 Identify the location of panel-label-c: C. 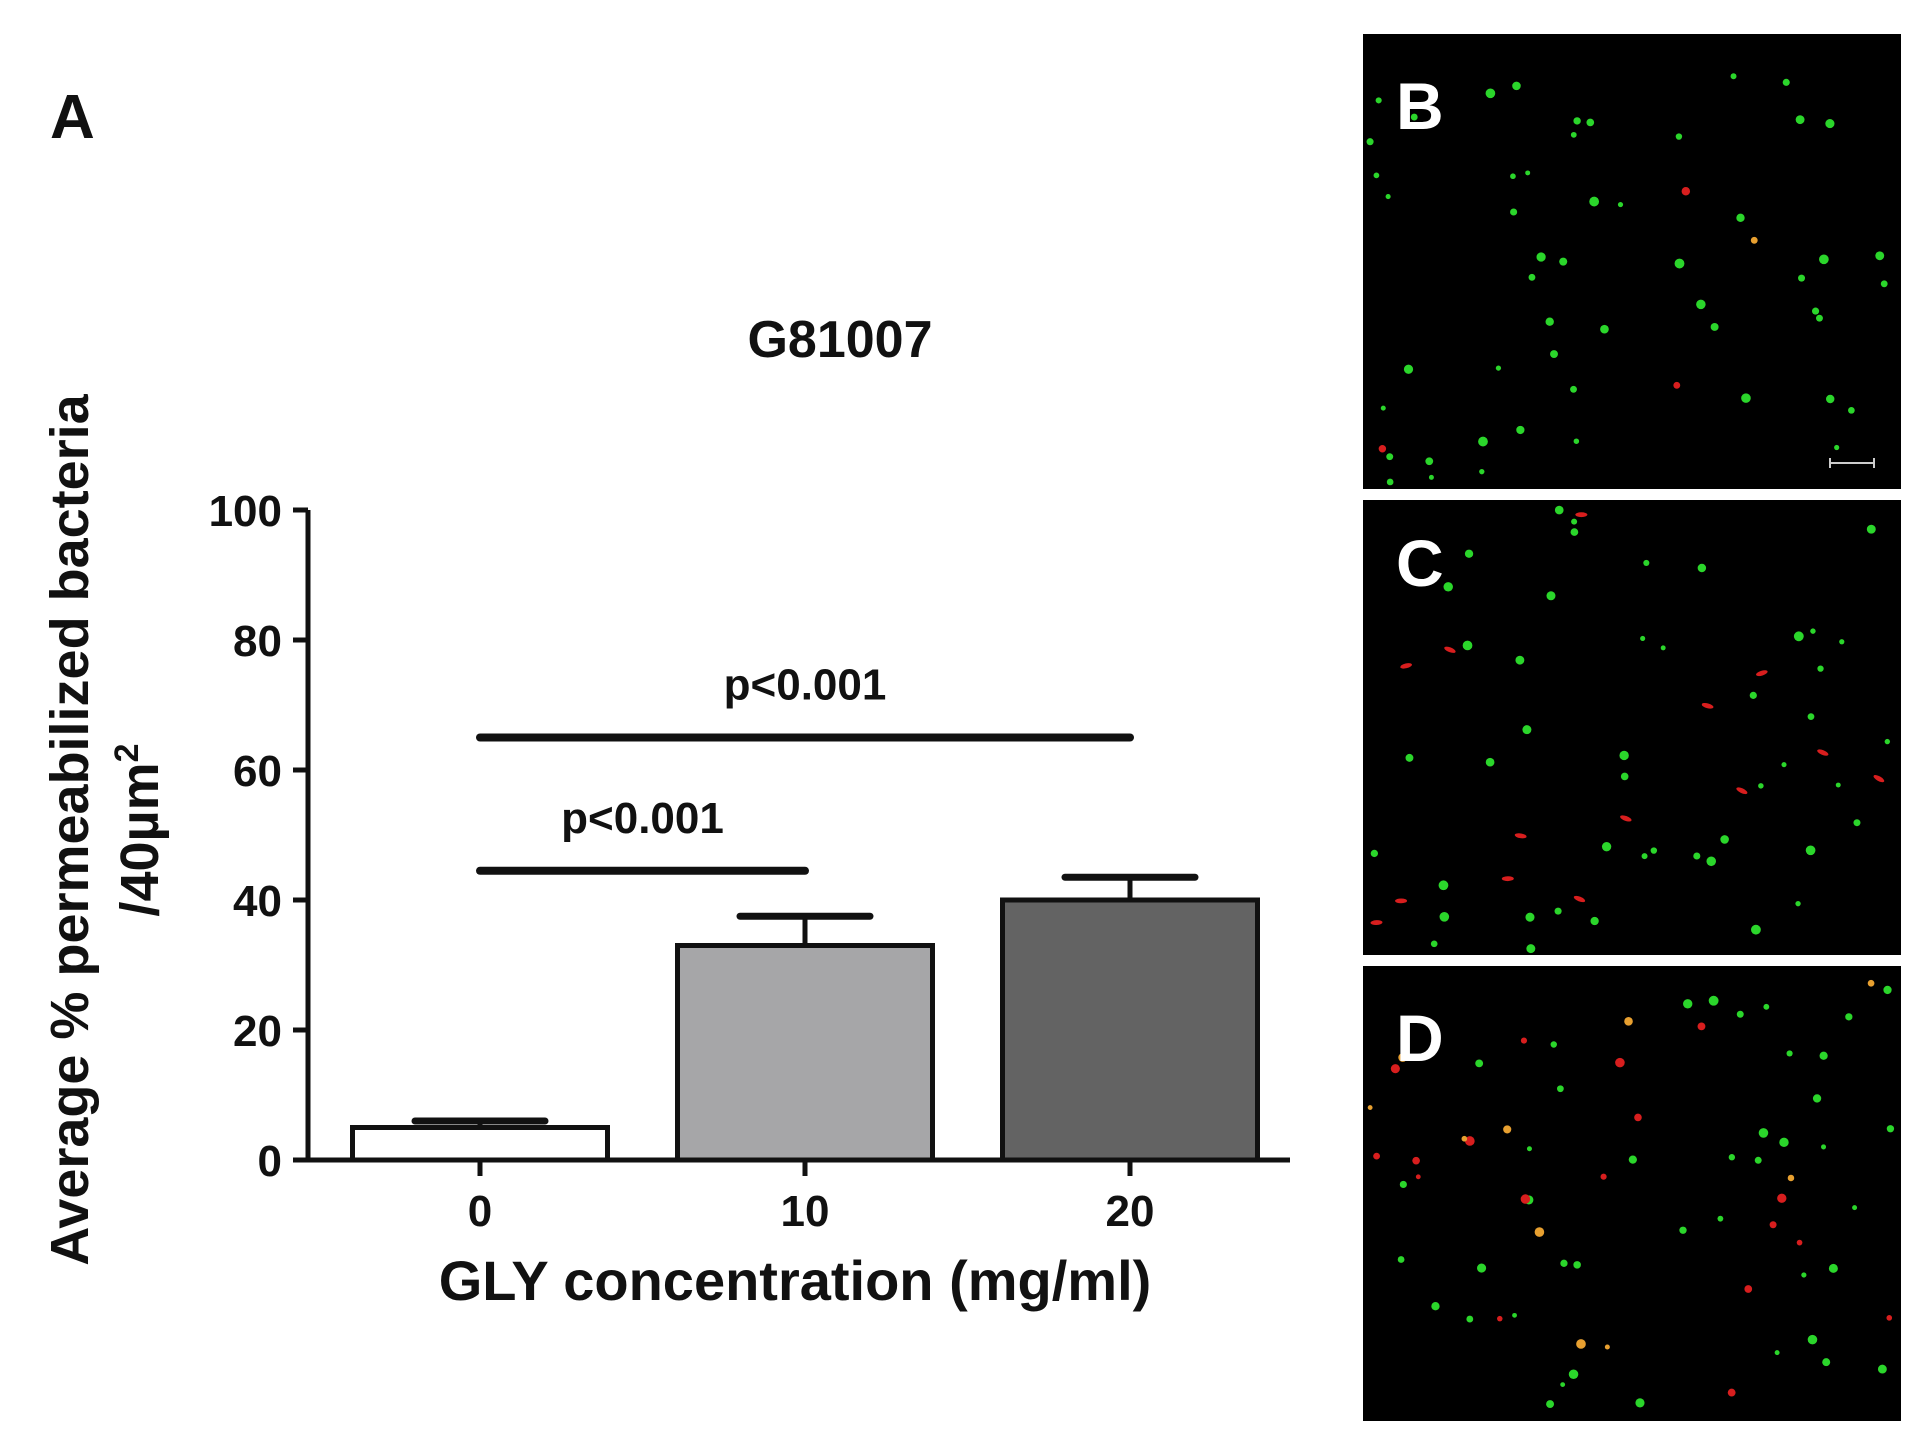
(1420, 563).